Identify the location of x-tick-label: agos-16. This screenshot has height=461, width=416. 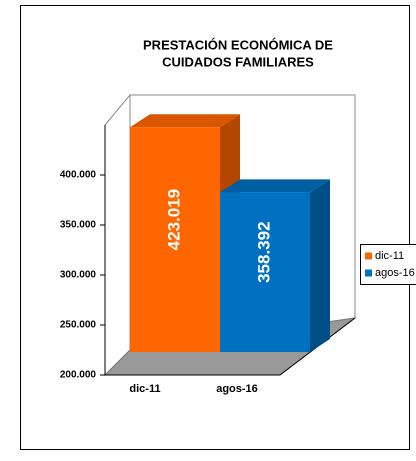
(237, 389).